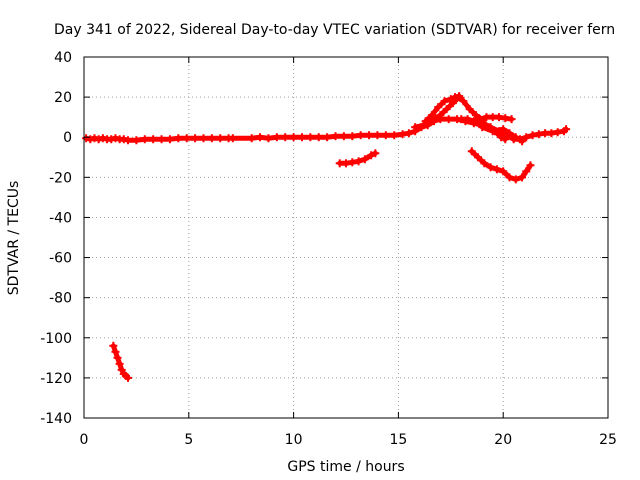 The height and width of the screenshot is (480, 640). What do you see at coordinates (14, 238) in the screenshot?
I see `y-axis-label: SDTVAR / TECUs` at bounding box center [14, 238].